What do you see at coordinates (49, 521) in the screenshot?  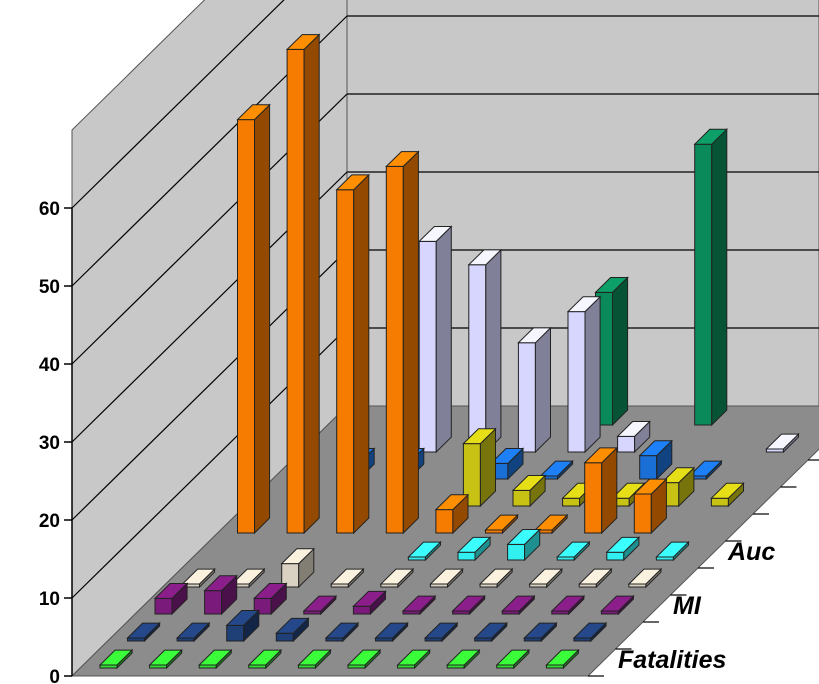 I see `y-tick-label: 20` at bounding box center [49, 521].